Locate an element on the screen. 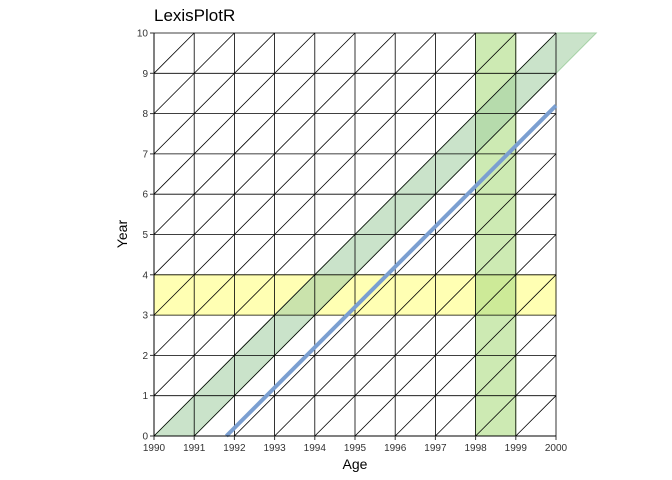  y-tick-label: 7 is located at coordinates (145, 154).